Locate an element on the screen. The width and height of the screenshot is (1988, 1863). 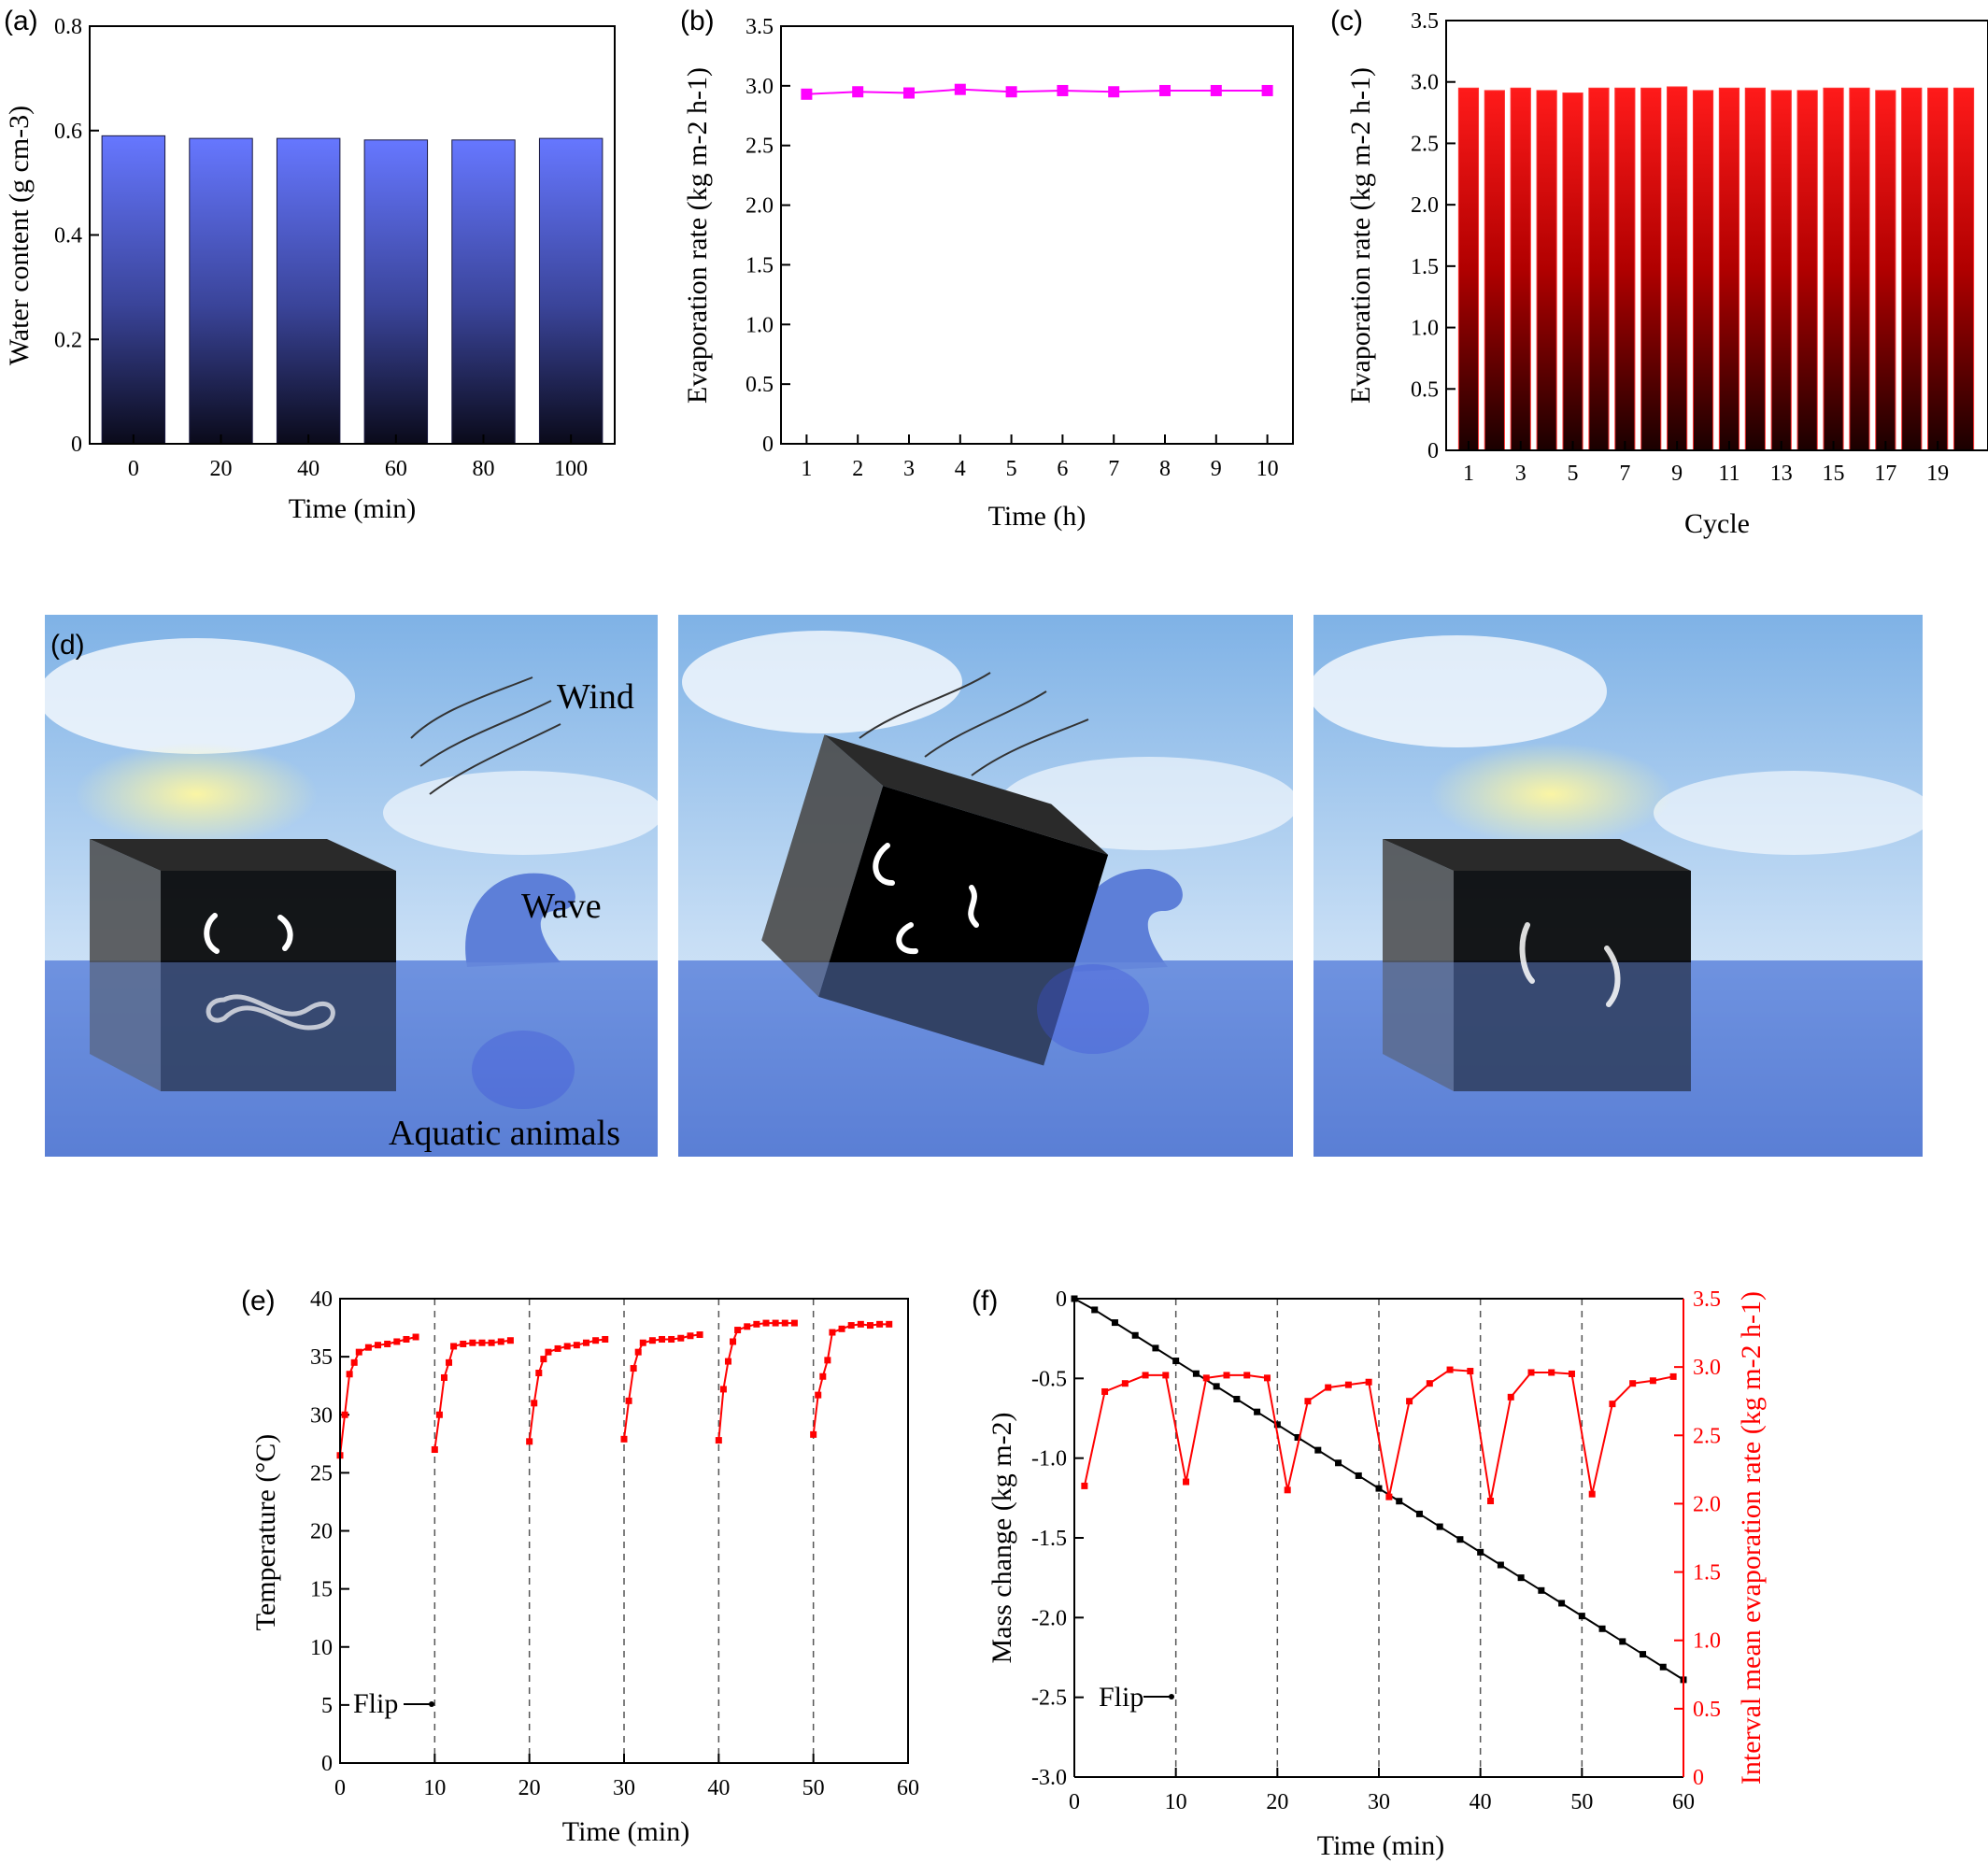
panel-c-xtick-label: 13 is located at coordinates (1781, 474).